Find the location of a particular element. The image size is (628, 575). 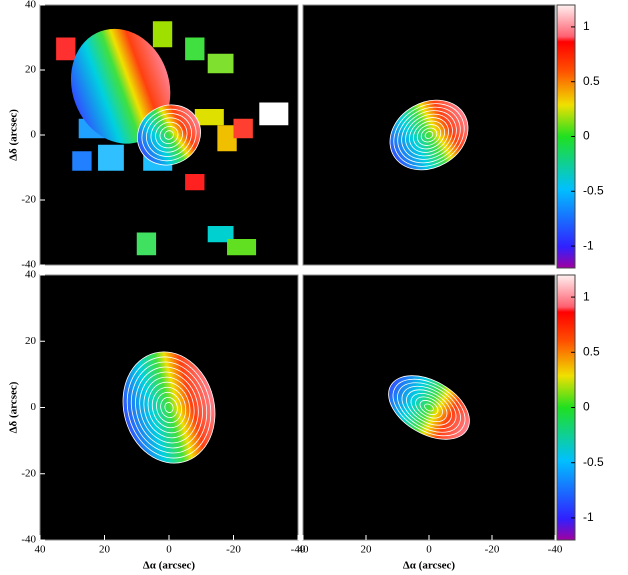

panel-label: c) is located at coordinates (261, 308).